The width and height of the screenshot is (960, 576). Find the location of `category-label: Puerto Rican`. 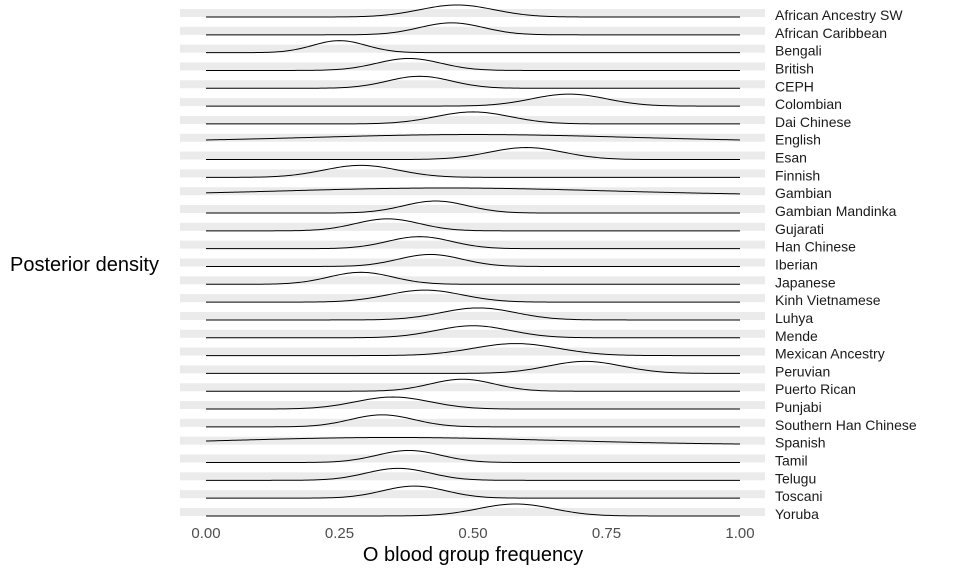

category-label: Puerto Rican is located at coordinates (815, 389).